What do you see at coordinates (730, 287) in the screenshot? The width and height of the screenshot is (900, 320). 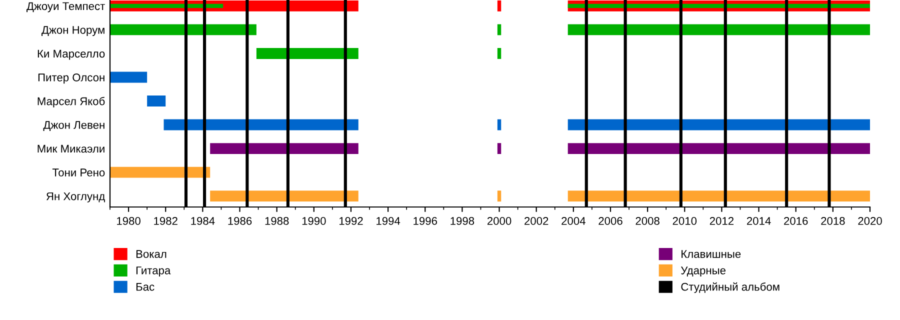 I see `legend-label: Студийный альбом` at bounding box center [730, 287].